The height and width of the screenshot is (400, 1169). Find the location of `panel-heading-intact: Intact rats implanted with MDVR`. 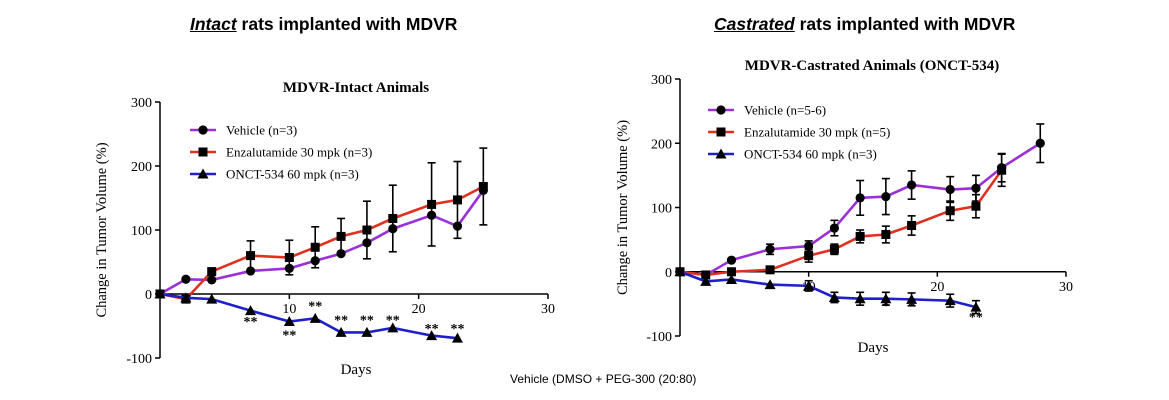

panel-heading-intact: Intact rats implanted with MDVR is located at coordinates (323, 24).